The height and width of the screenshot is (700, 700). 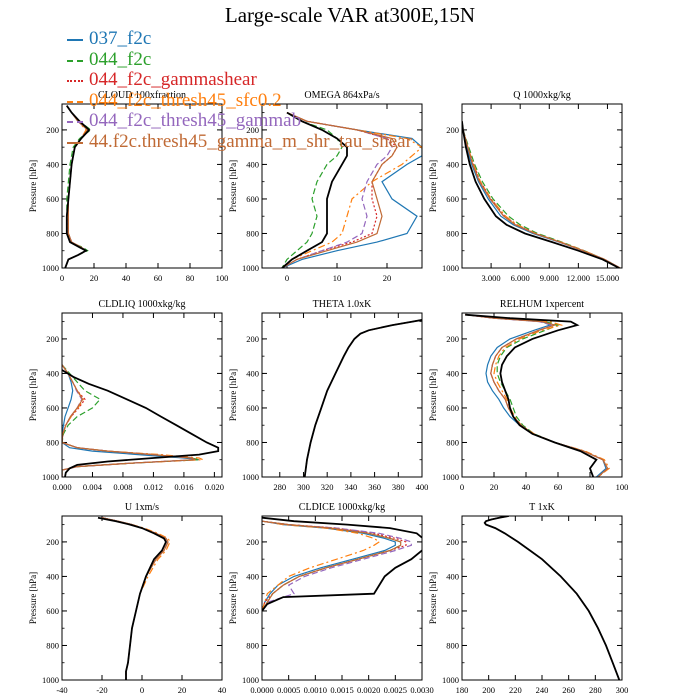 I want to click on panel-8-ytick-label: 400, so click(x=252, y=576).